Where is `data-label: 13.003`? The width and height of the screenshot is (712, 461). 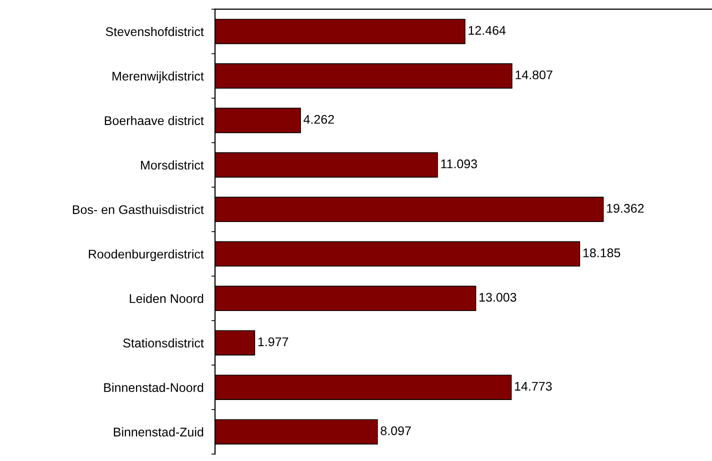 data-label: 13.003 is located at coordinates (498, 297).